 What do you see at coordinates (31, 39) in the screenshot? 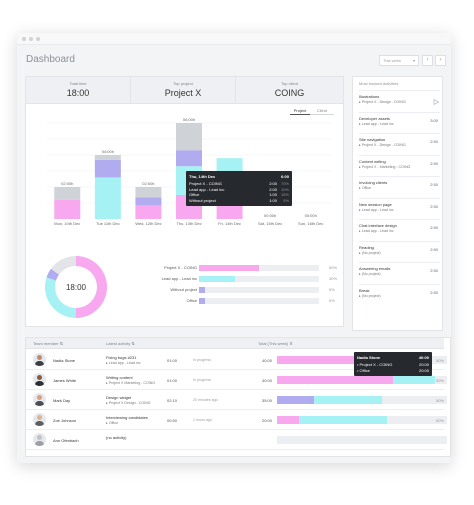
I see `window-minimize-dot` at bounding box center [31, 39].